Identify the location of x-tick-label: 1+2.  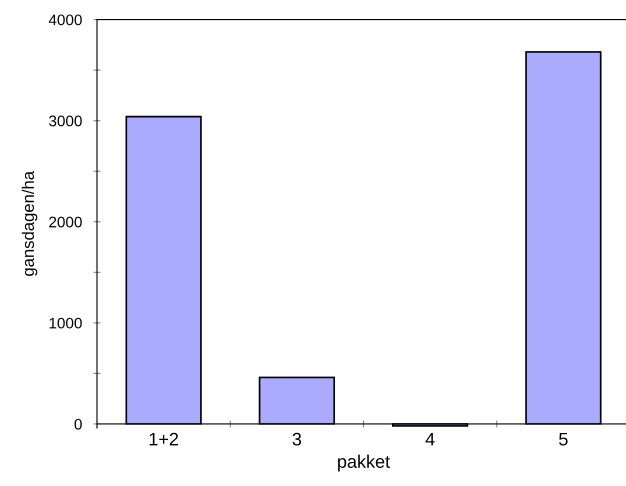
(164, 439).